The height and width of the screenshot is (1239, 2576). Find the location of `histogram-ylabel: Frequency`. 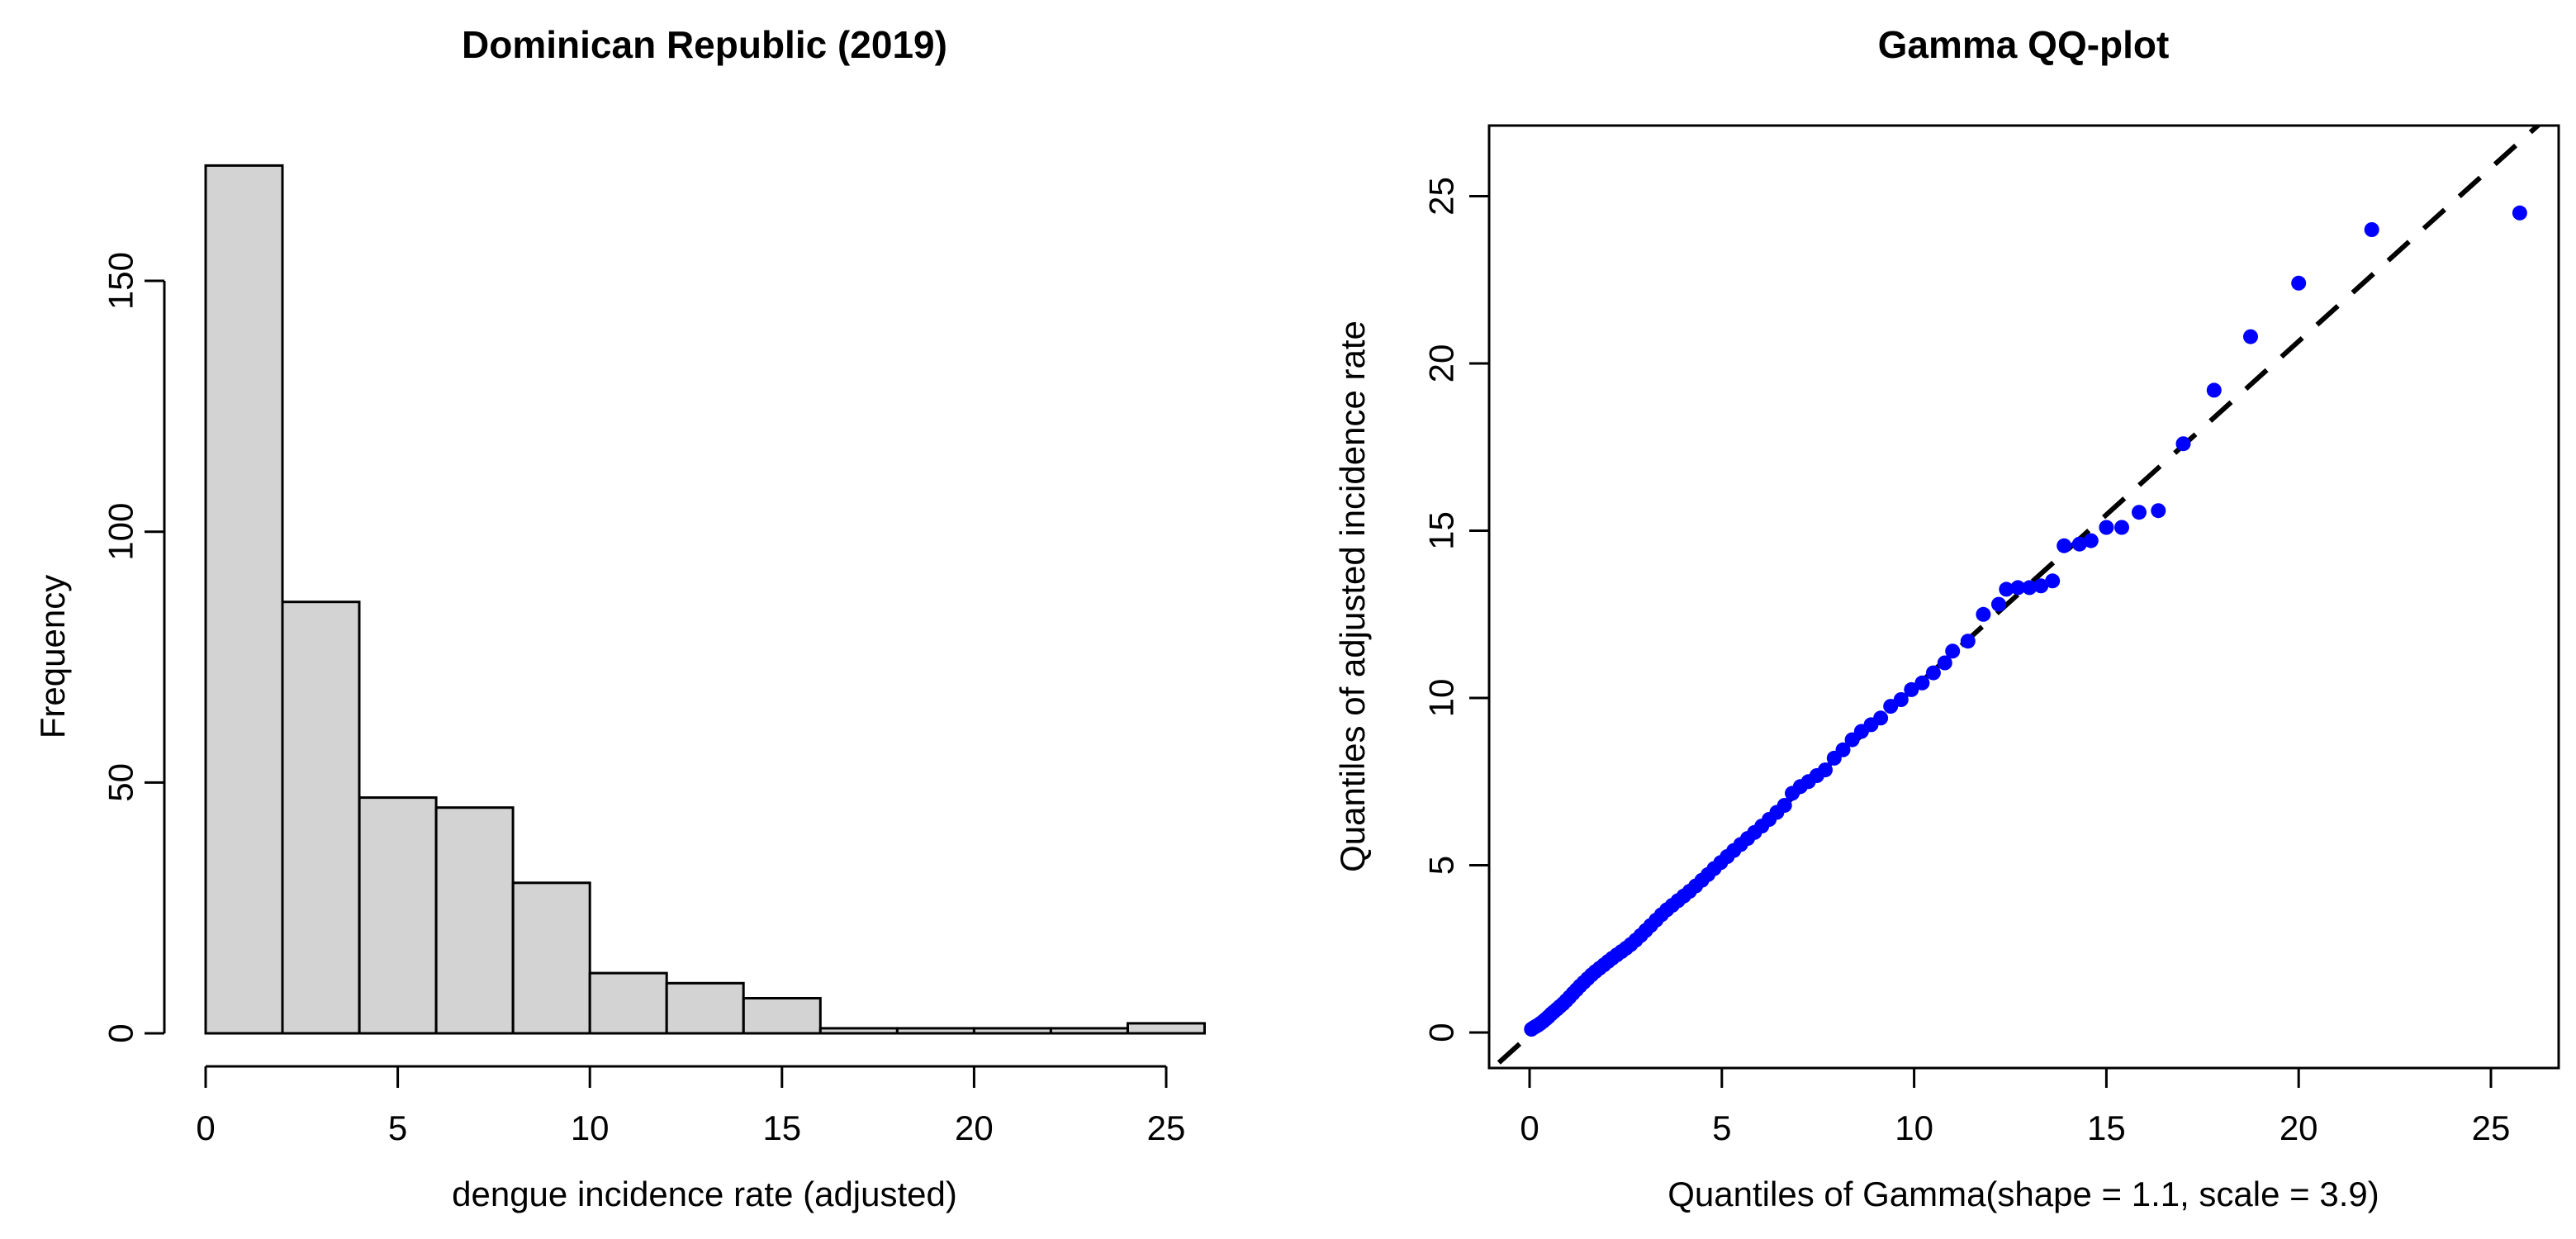

histogram-ylabel: Frequency is located at coordinates (52, 656).